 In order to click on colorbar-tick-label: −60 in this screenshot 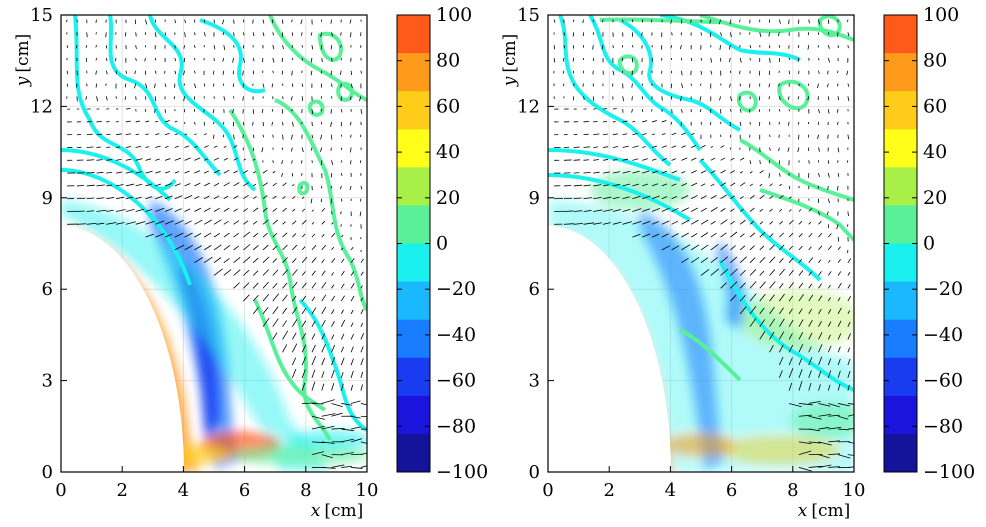, I will do `click(456, 381)`.